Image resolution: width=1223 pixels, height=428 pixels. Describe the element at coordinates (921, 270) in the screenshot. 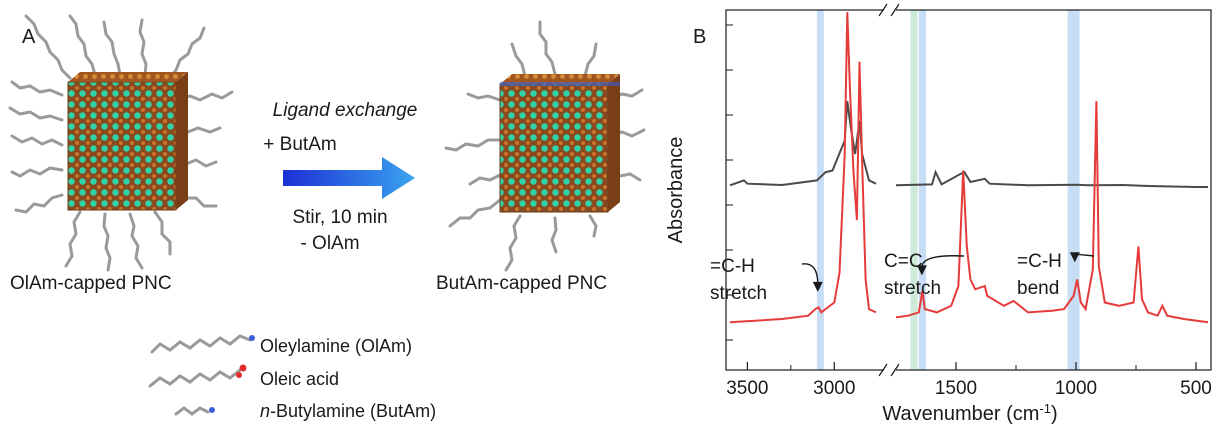

I see `annotation-band-cc-stretch-arrowhead` at that location.